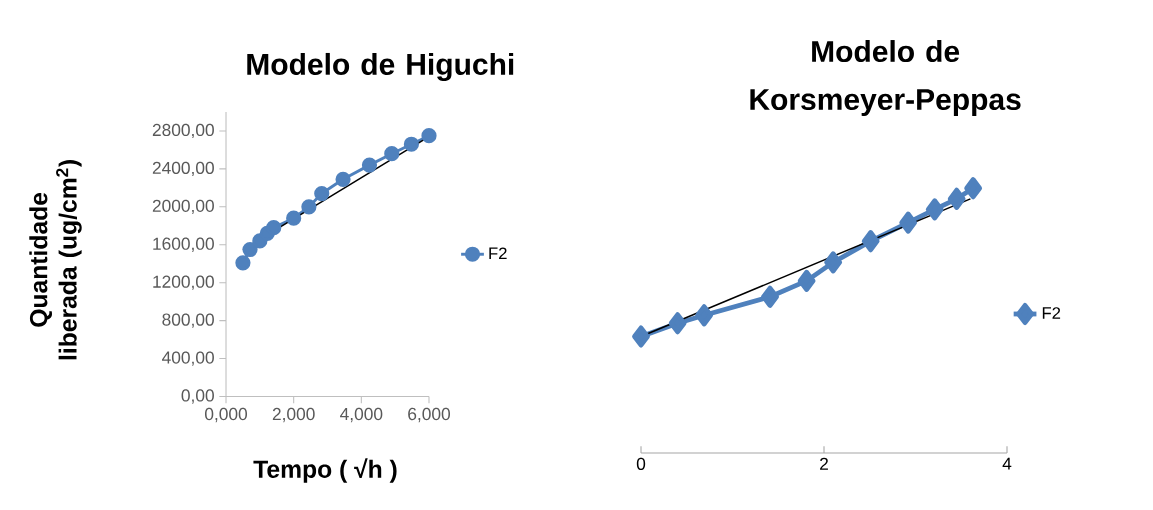  I want to click on y-tick-label: 0,00, so click(197, 396).